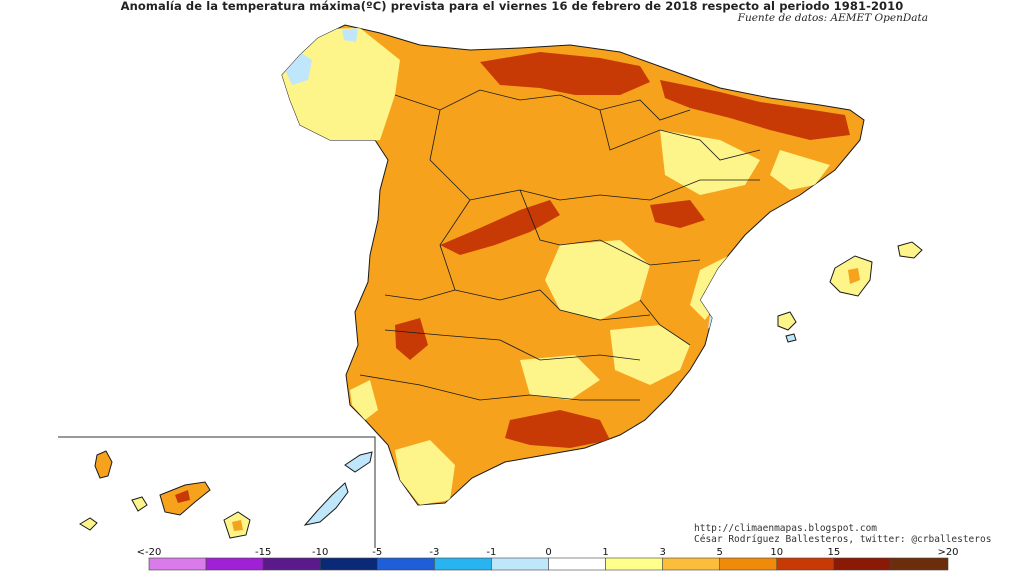 The height and width of the screenshot is (576, 1024). I want to click on formentera, so click(791, 338).